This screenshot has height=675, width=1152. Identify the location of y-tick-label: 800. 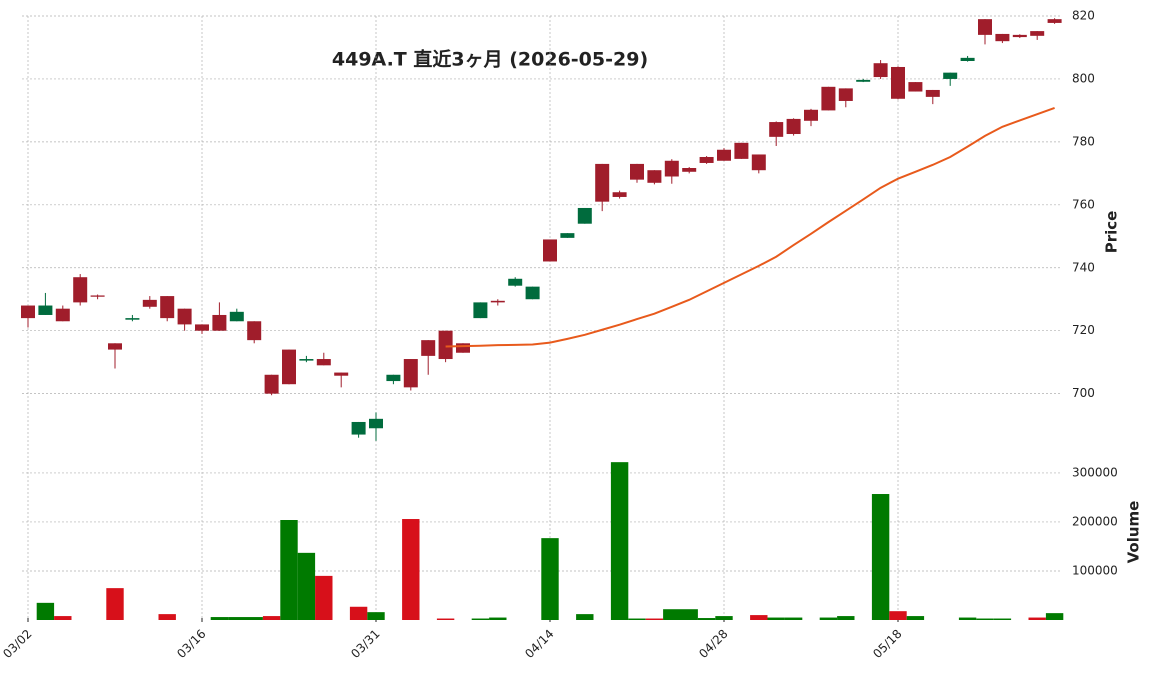
(1083, 78).